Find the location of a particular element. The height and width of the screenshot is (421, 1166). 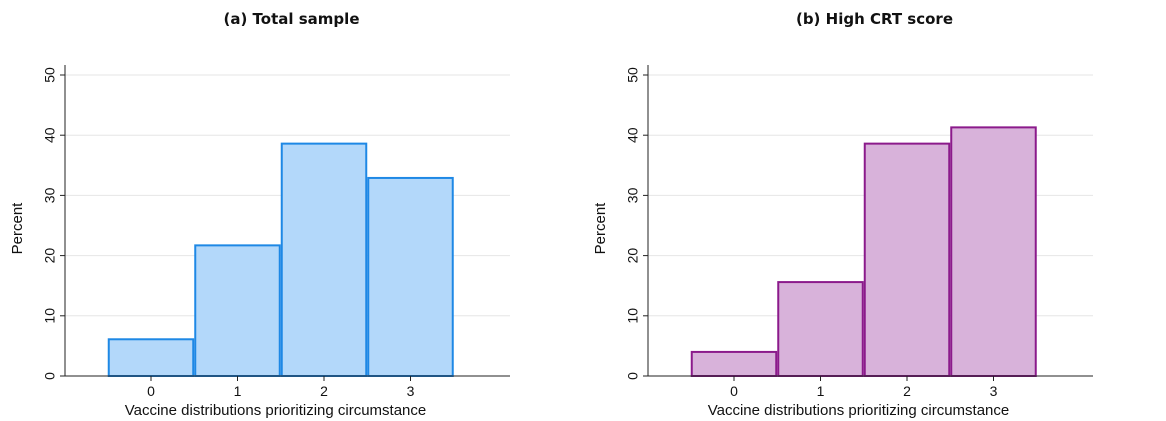

chart-title: (a) Total sample is located at coordinates (291, 19).